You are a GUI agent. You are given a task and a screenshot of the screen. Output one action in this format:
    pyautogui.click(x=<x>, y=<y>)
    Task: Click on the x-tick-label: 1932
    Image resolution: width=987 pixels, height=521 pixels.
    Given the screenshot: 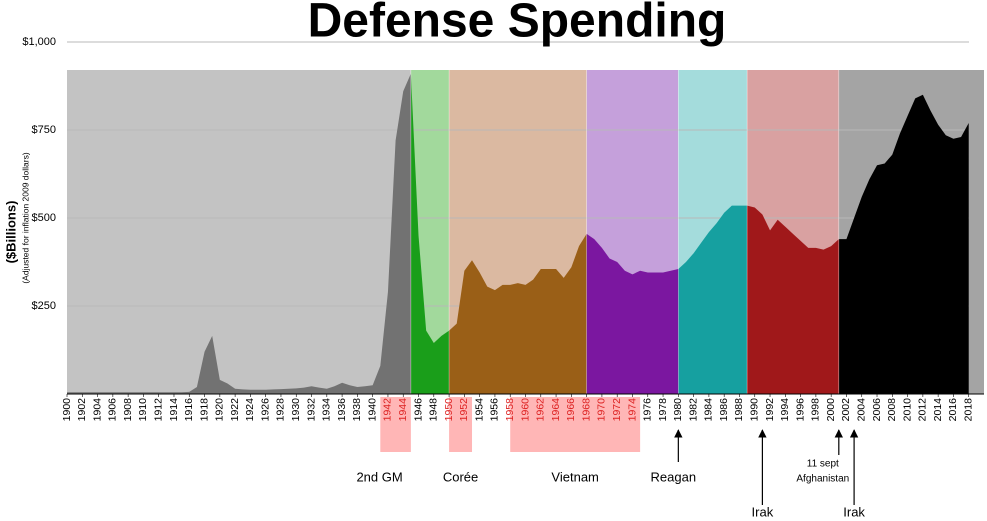 What is the action you would take?
    pyautogui.click(x=311, y=410)
    